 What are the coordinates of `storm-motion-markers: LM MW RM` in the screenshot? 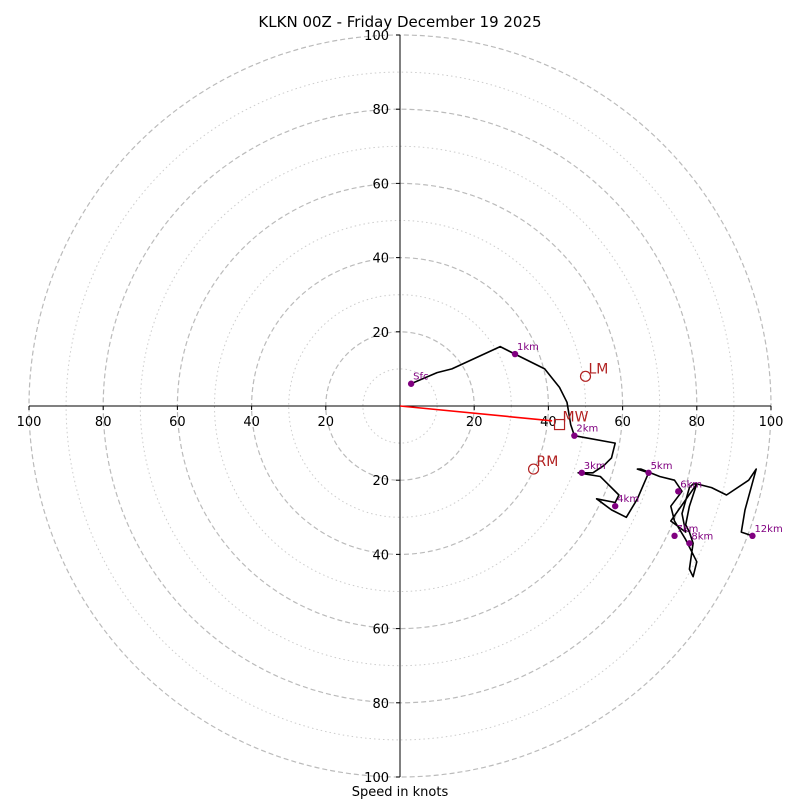 It's located at (568, 418).